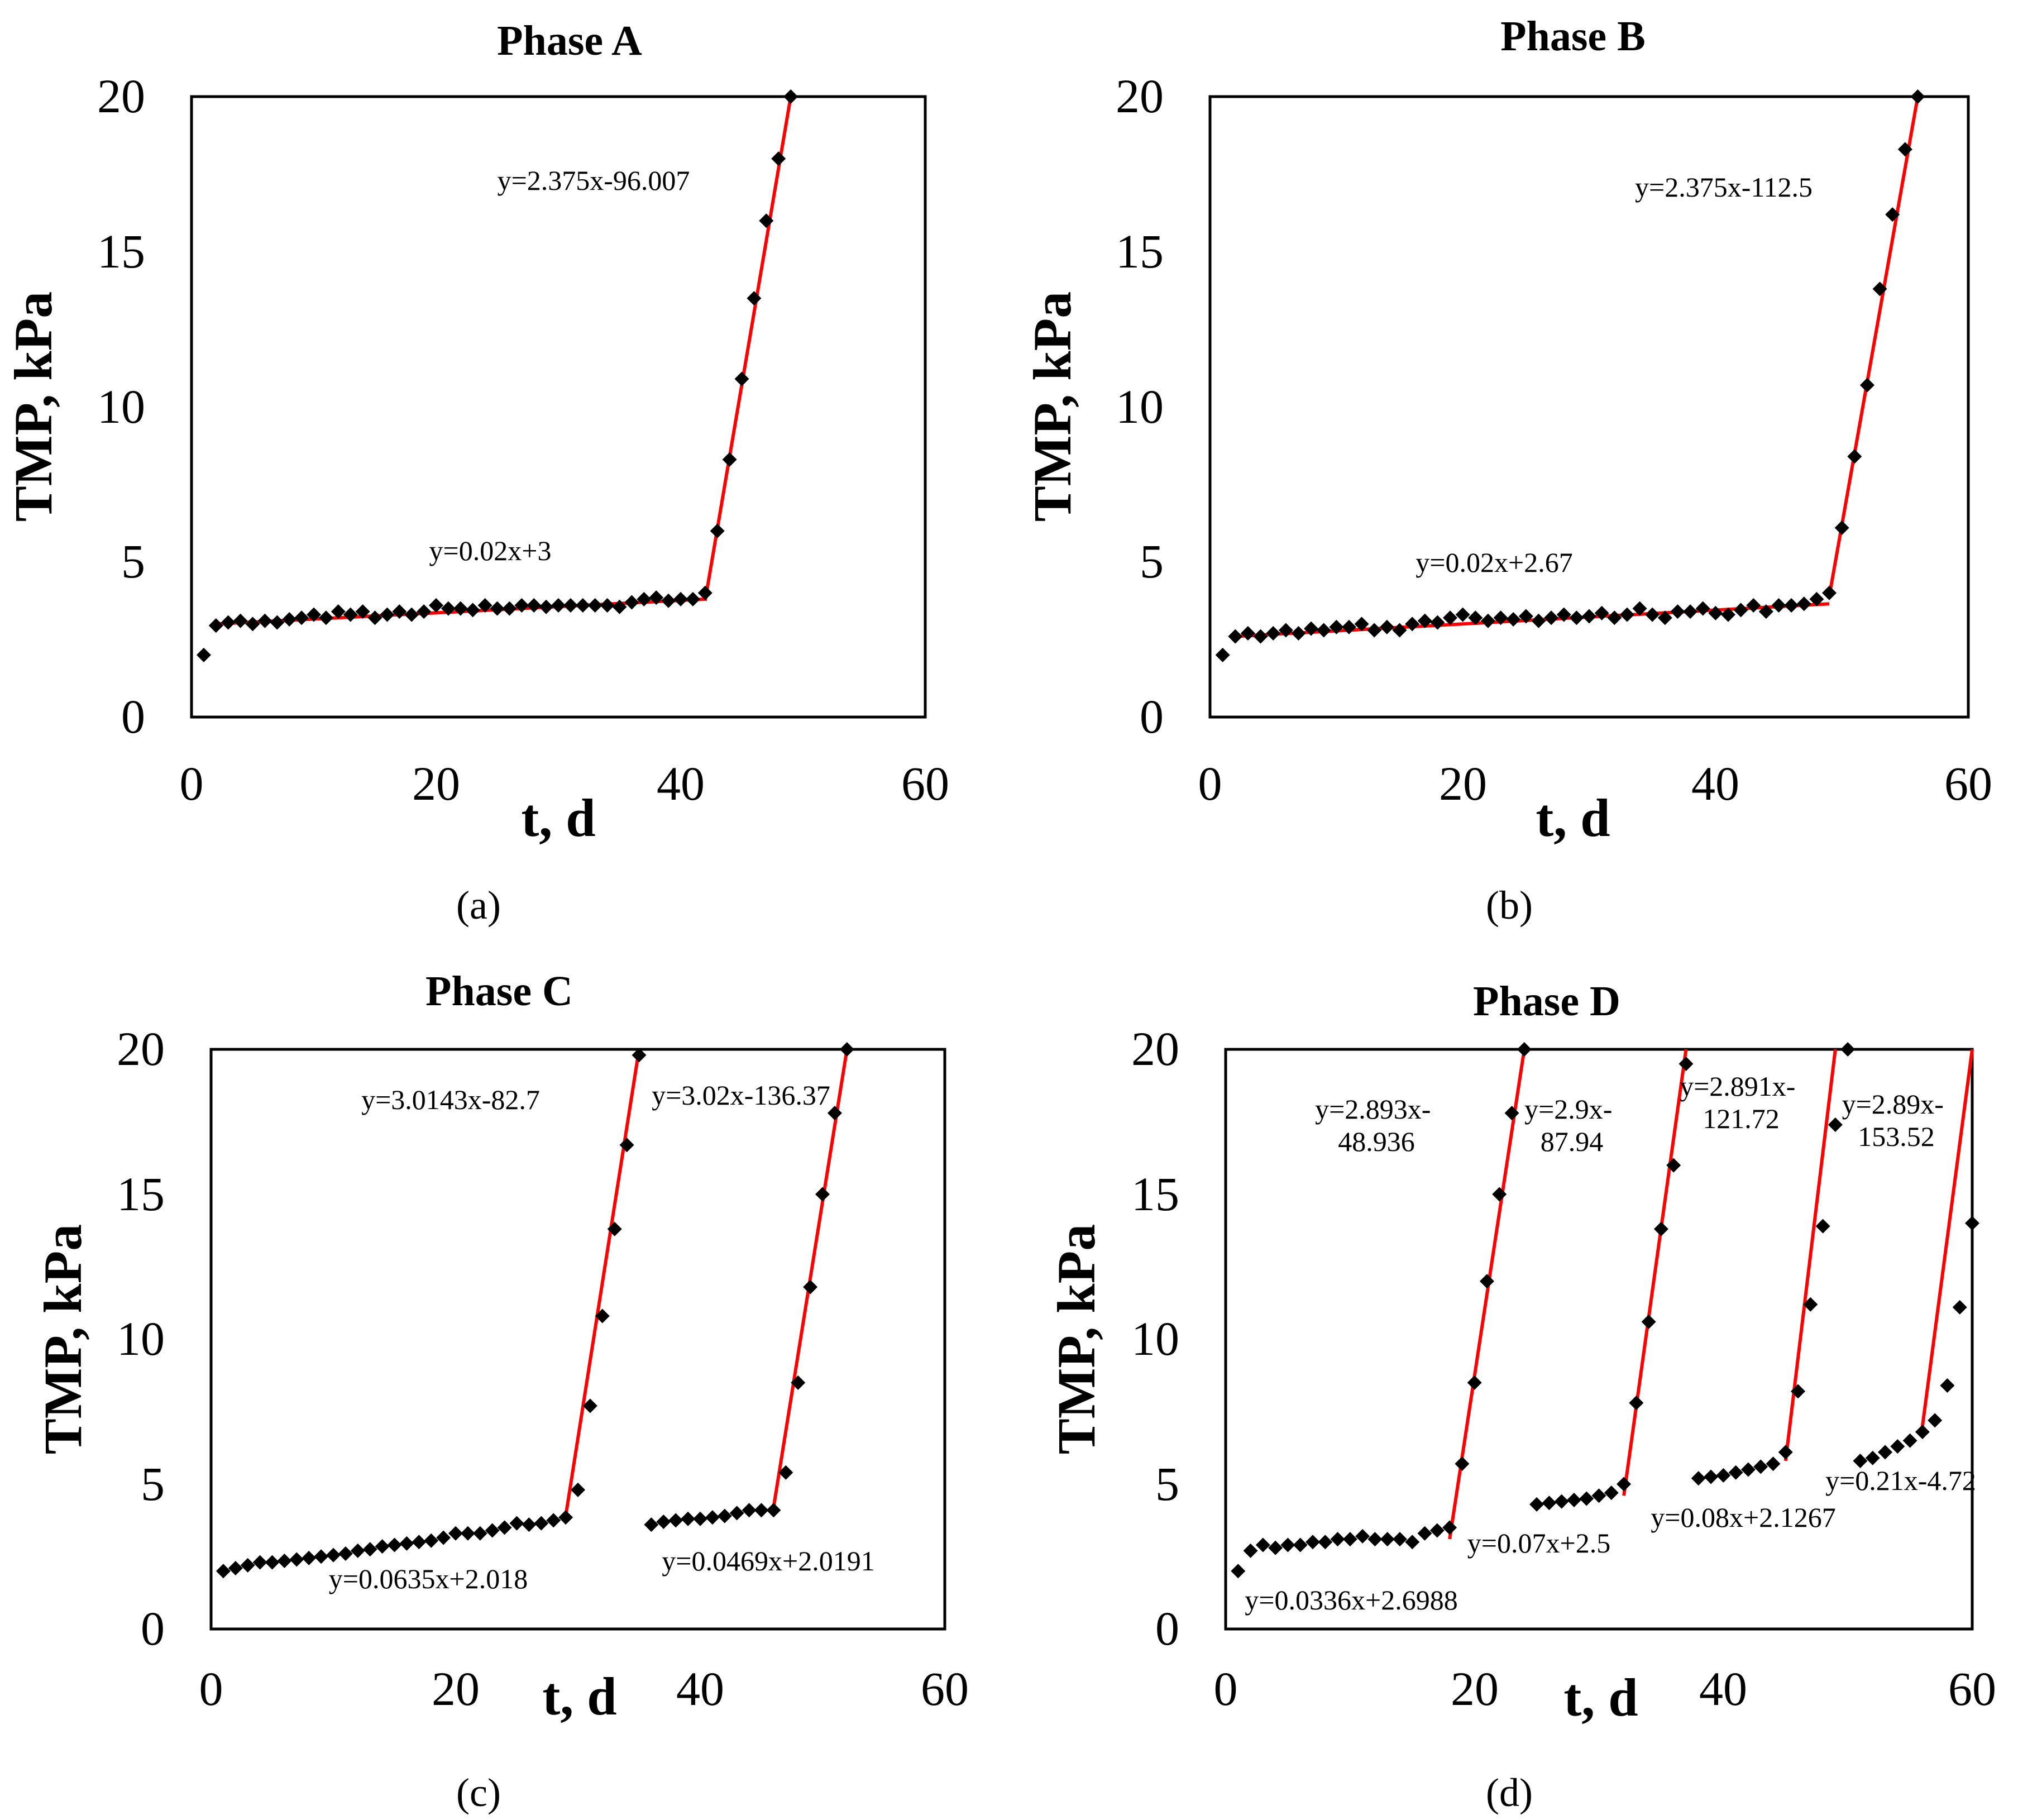 This screenshot has width=2018, height=1820. What do you see at coordinates (141, 1194) in the screenshot?
I see `y-tick-label: 15` at bounding box center [141, 1194].